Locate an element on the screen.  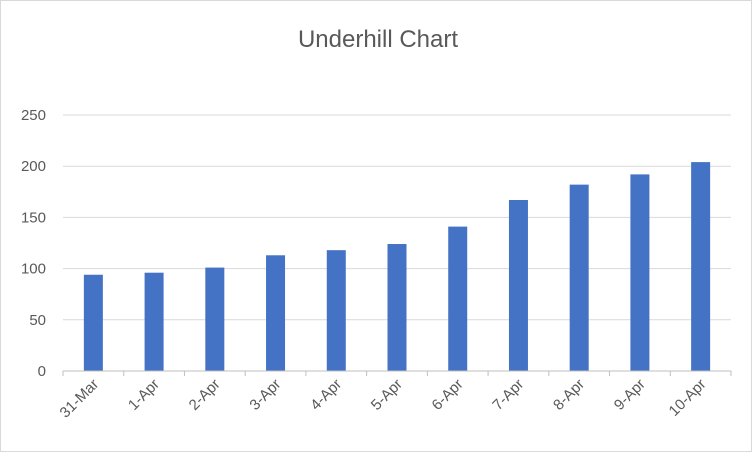
x-tick-label: 6-Apr is located at coordinates (448, 395).